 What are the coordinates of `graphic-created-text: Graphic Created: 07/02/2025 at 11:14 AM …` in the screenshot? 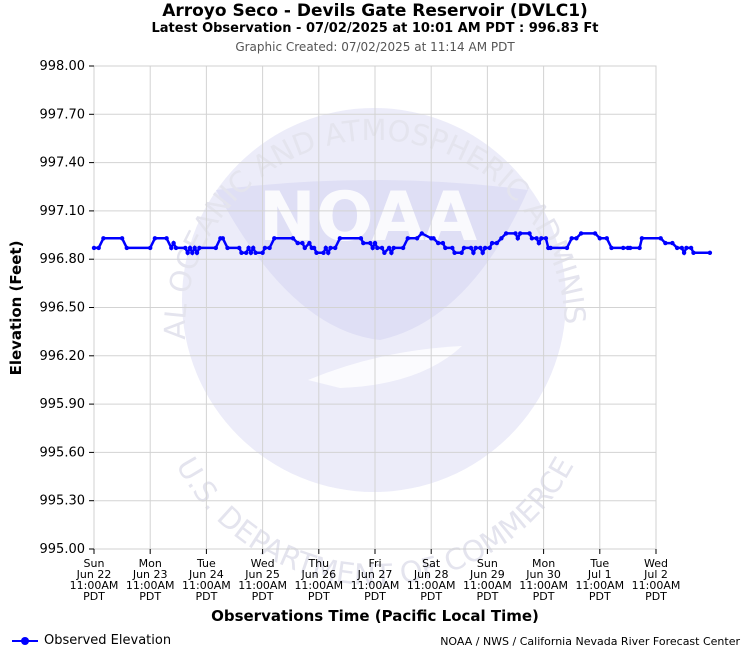 It's located at (375, 47).